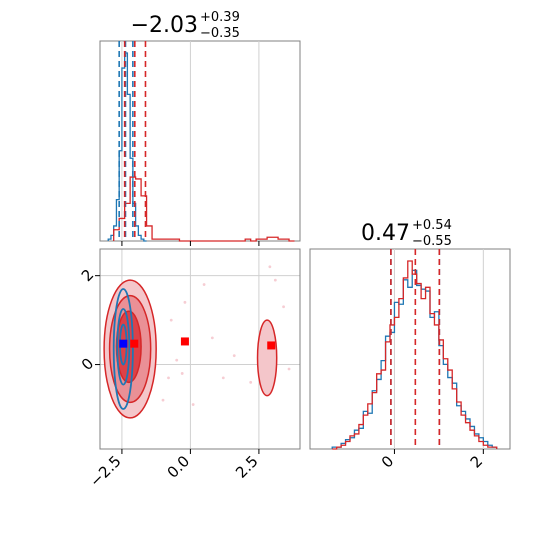 The height and width of the screenshot is (550, 550). What do you see at coordinates (432, 225) in the screenshot?
I see `panel-marginal-2-title-plus: +0.54` at bounding box center [432, 225].